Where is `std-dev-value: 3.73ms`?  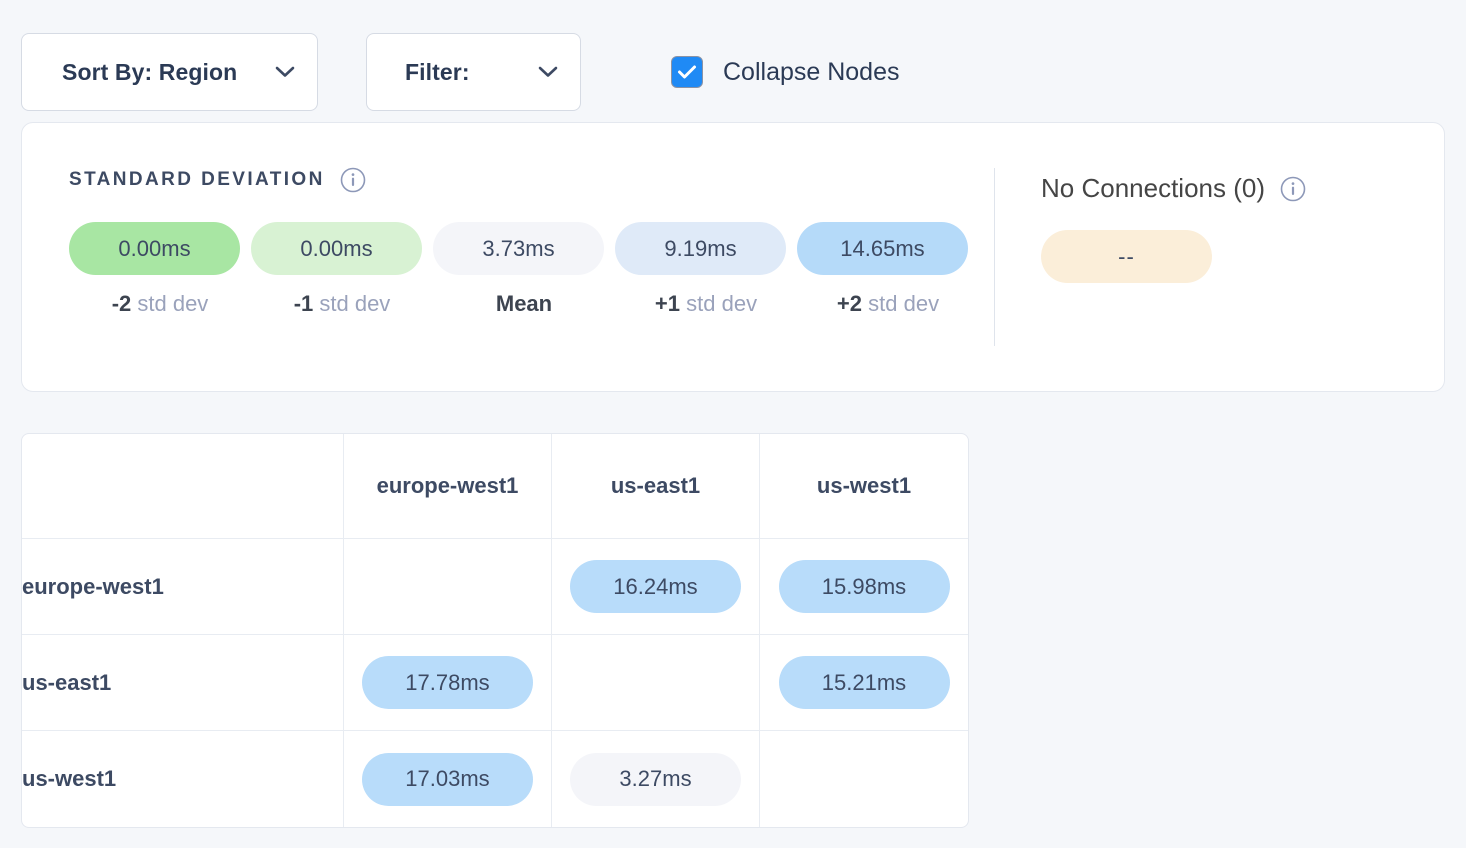
std-dev-value: 3.73ms is located at coordinates (518, 248).